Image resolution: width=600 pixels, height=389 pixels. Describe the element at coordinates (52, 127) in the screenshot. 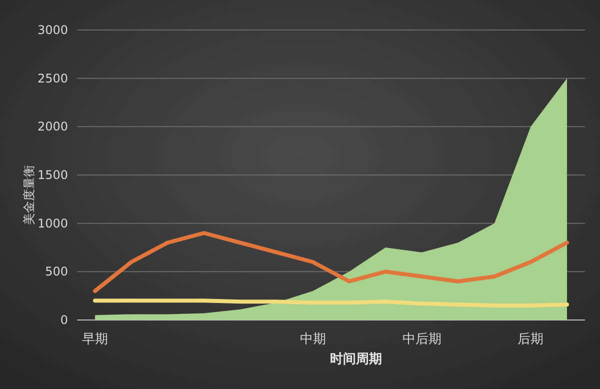

I see `y-tick-label: 2000` at that location.